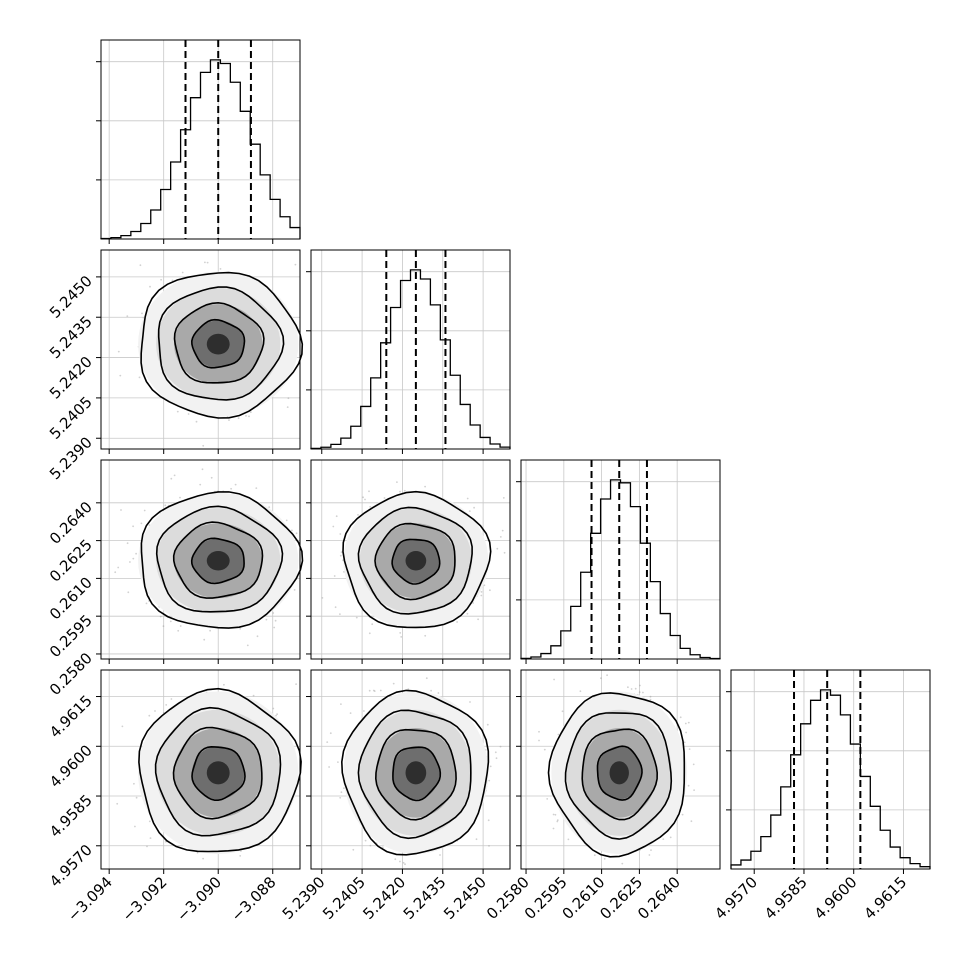 This screenshot has height=970, width=970. I want to click on x-tick-label: 4.9615, so click(885, 898).